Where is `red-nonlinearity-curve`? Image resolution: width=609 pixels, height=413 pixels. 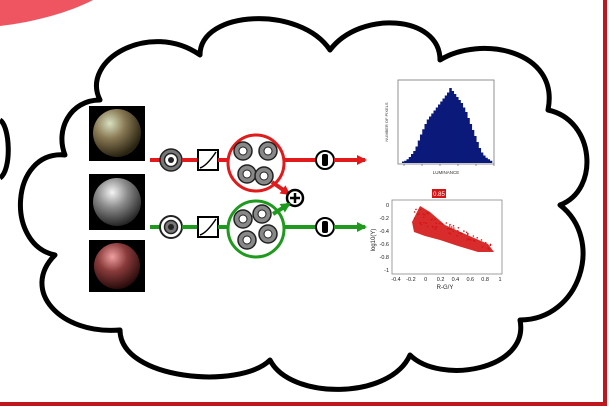
red-nonlinearity-curve is located at coordinates (208, 160).